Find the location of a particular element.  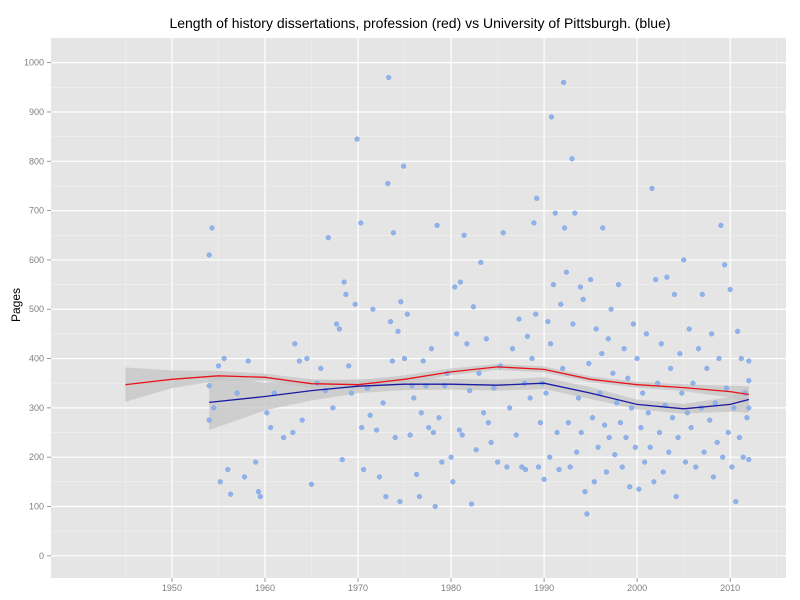

y-tick-label: 800 is located at coordinates (36, 161).